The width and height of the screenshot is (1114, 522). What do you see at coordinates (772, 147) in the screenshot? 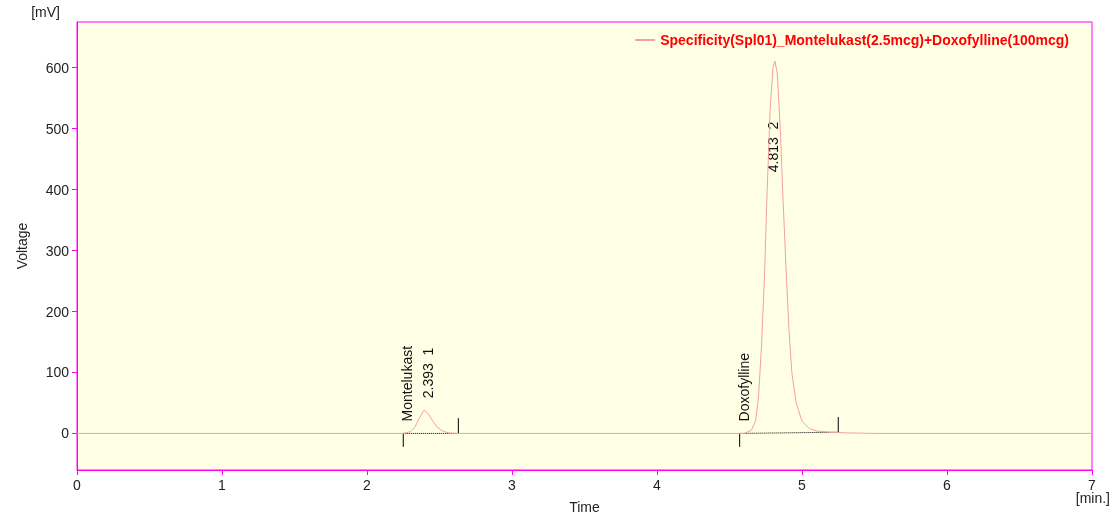
I see `annotation: 4.813 2` at bounding box center [772, 147].